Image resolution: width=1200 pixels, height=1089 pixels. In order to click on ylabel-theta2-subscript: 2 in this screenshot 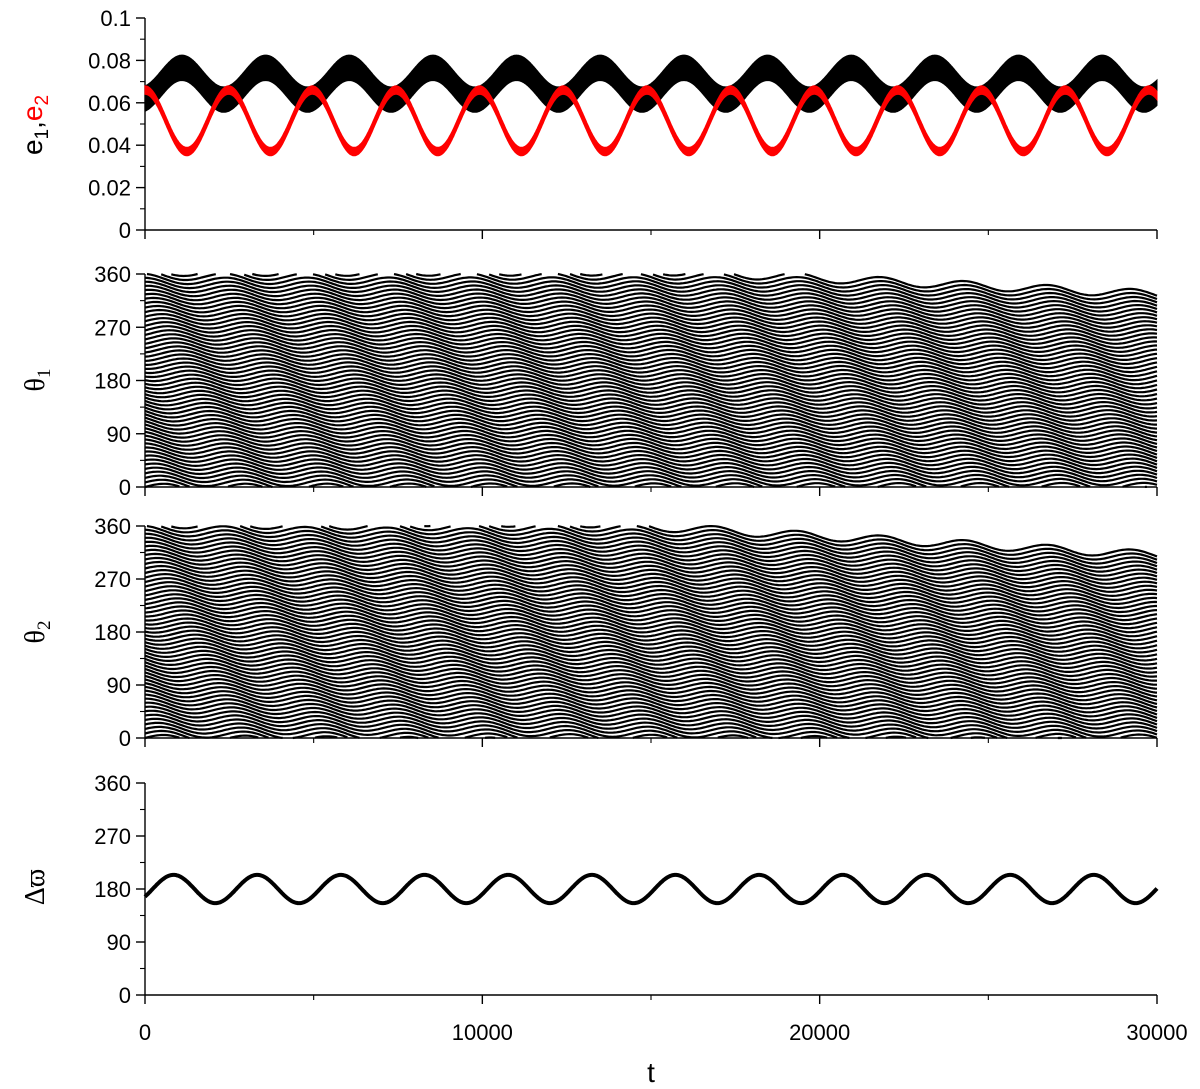, I will do `click(44, 626)`.